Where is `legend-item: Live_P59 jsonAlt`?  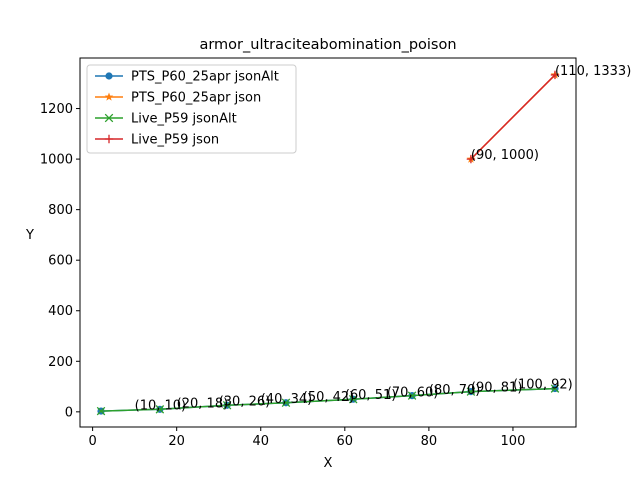 legend-item: Live_P59 jsonAlt is located at coordinates (166, 119).